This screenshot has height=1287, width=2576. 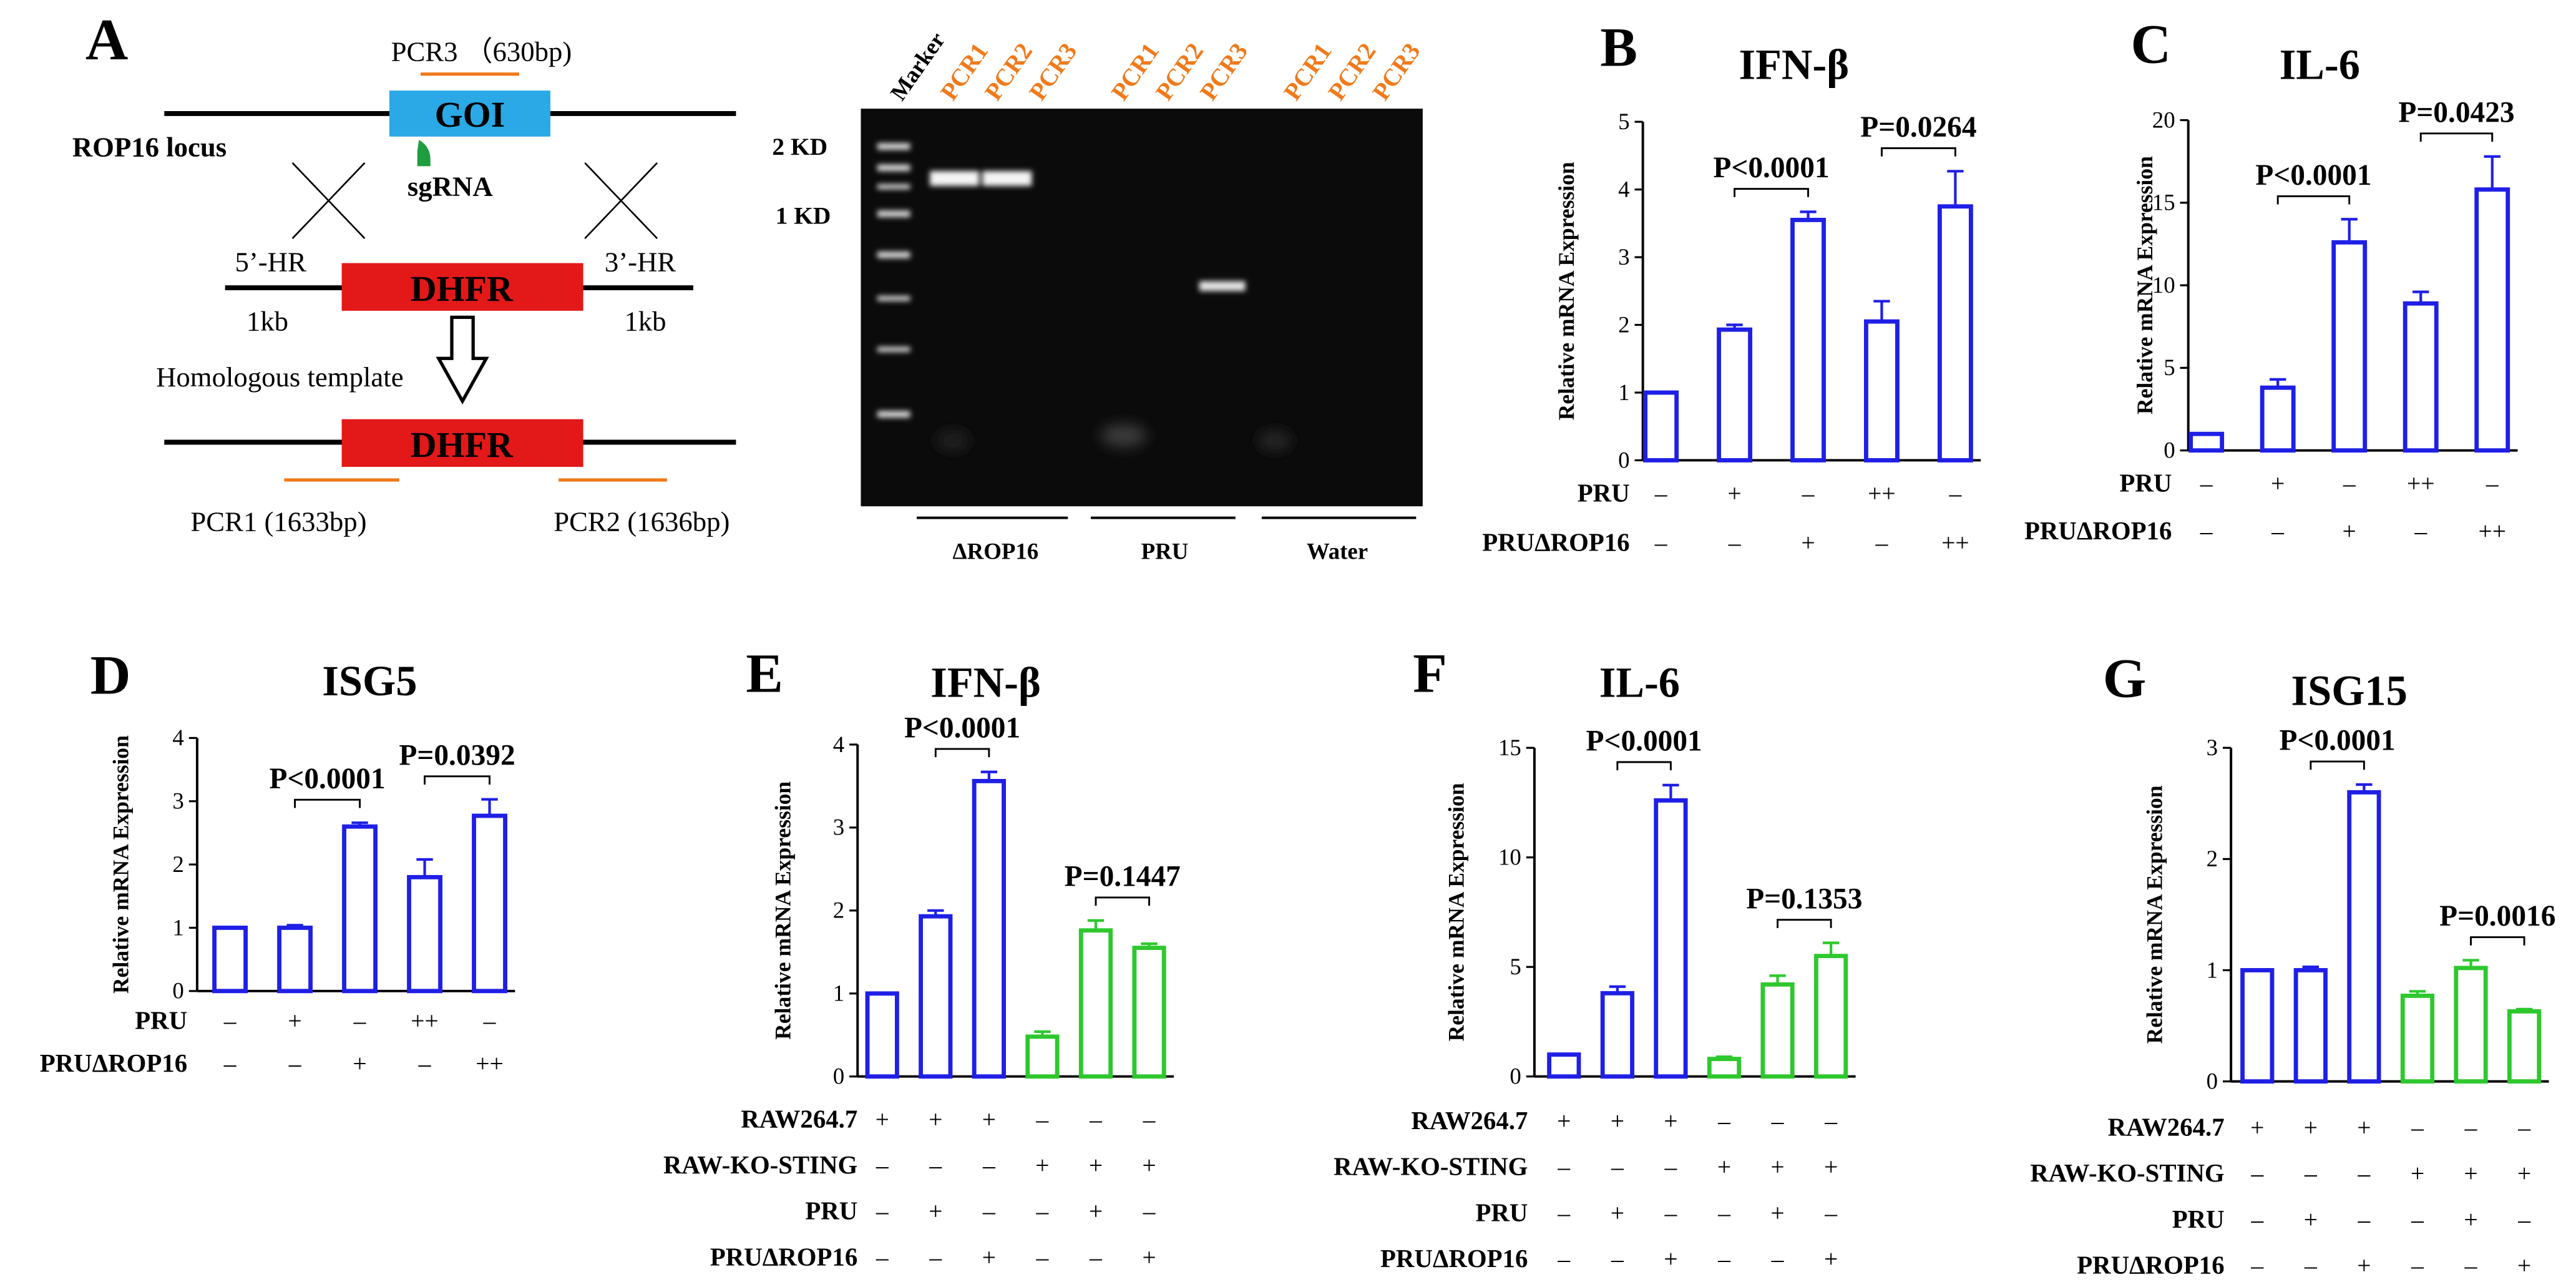 What do you see at coordinates (457, 755) in the screenshot?
I see `p-value-label-2: P=0.0392` at bounding box center [457, 755].